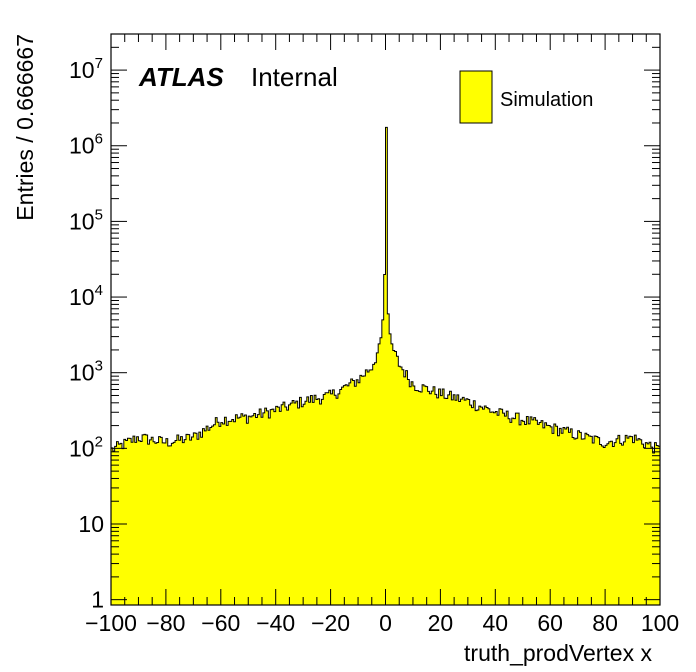 The height and width of the screenshot is (672, 696). Describe the element at coordinates (294, 77) in the screenshot. I see `internal-label: Internal` at that location.